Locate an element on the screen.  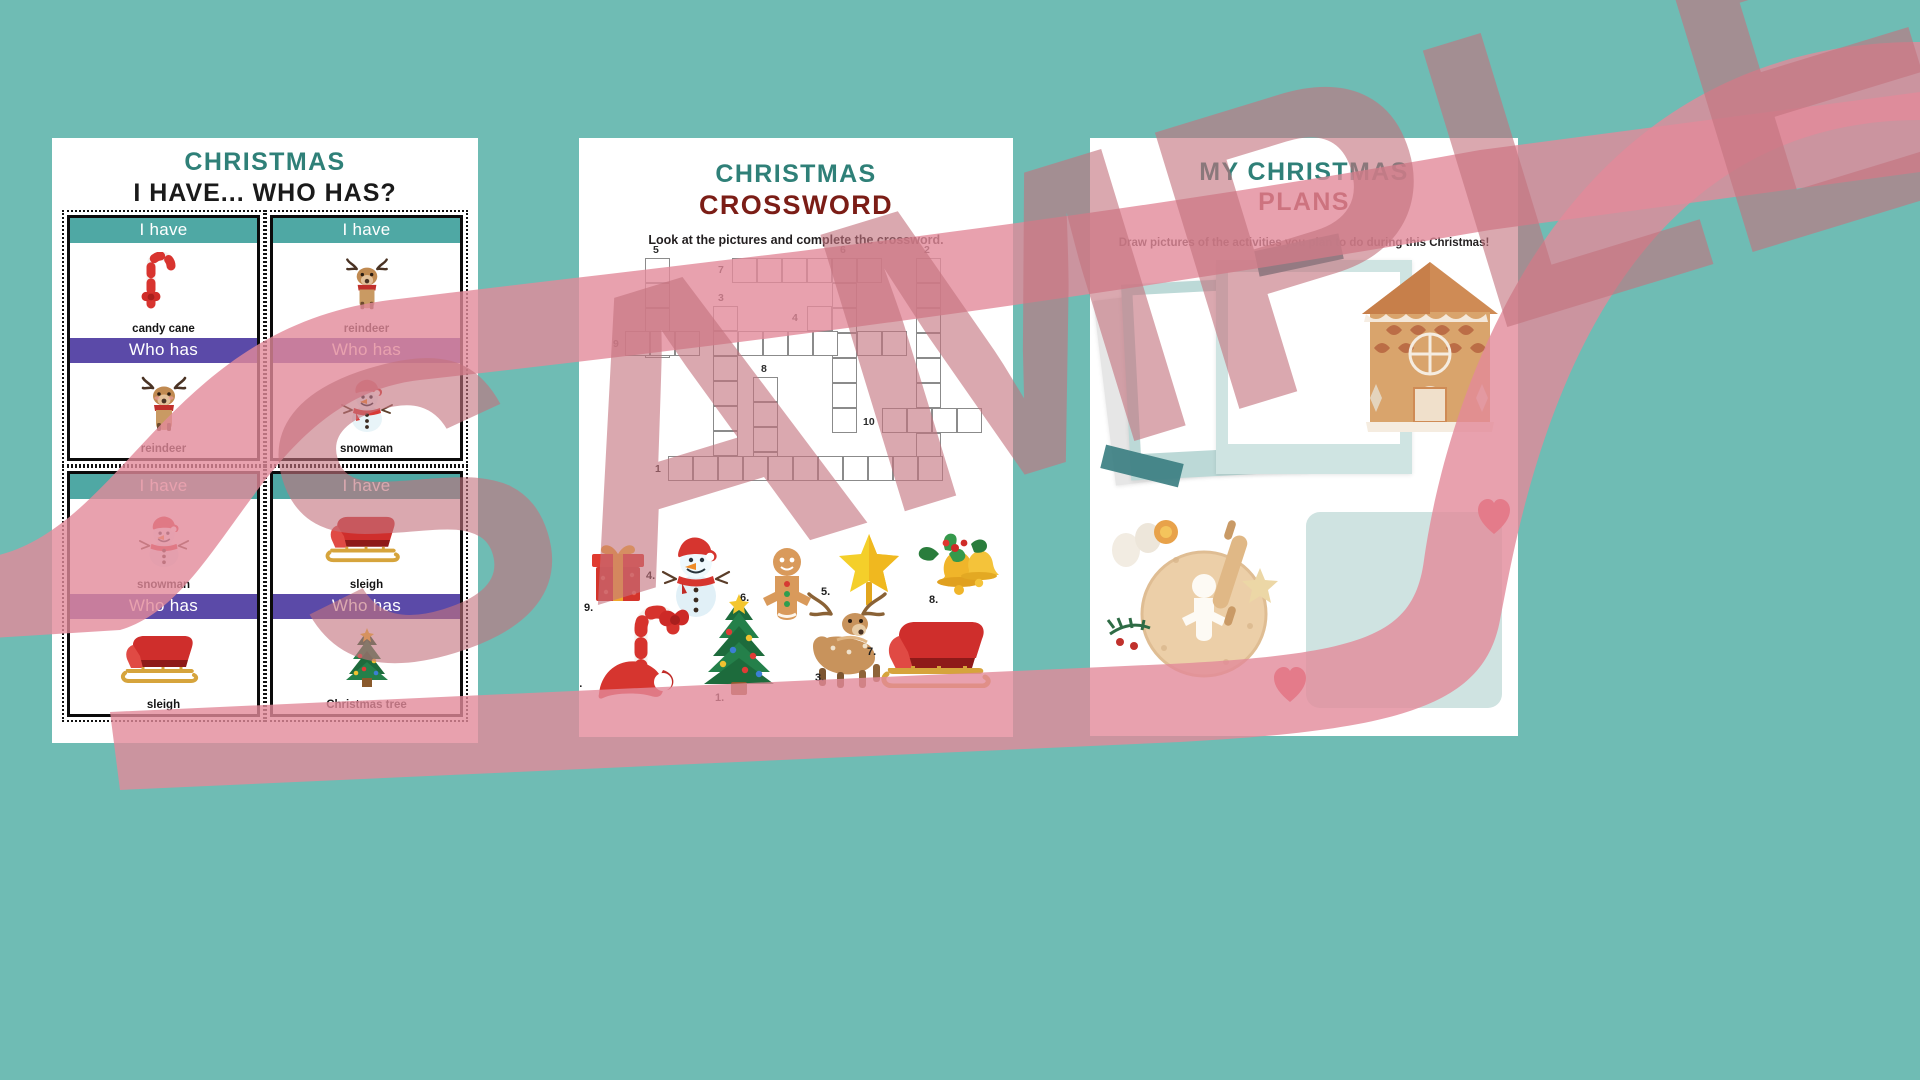
card-grid: I have candy cane Who has is located at coordinates (265, 466).